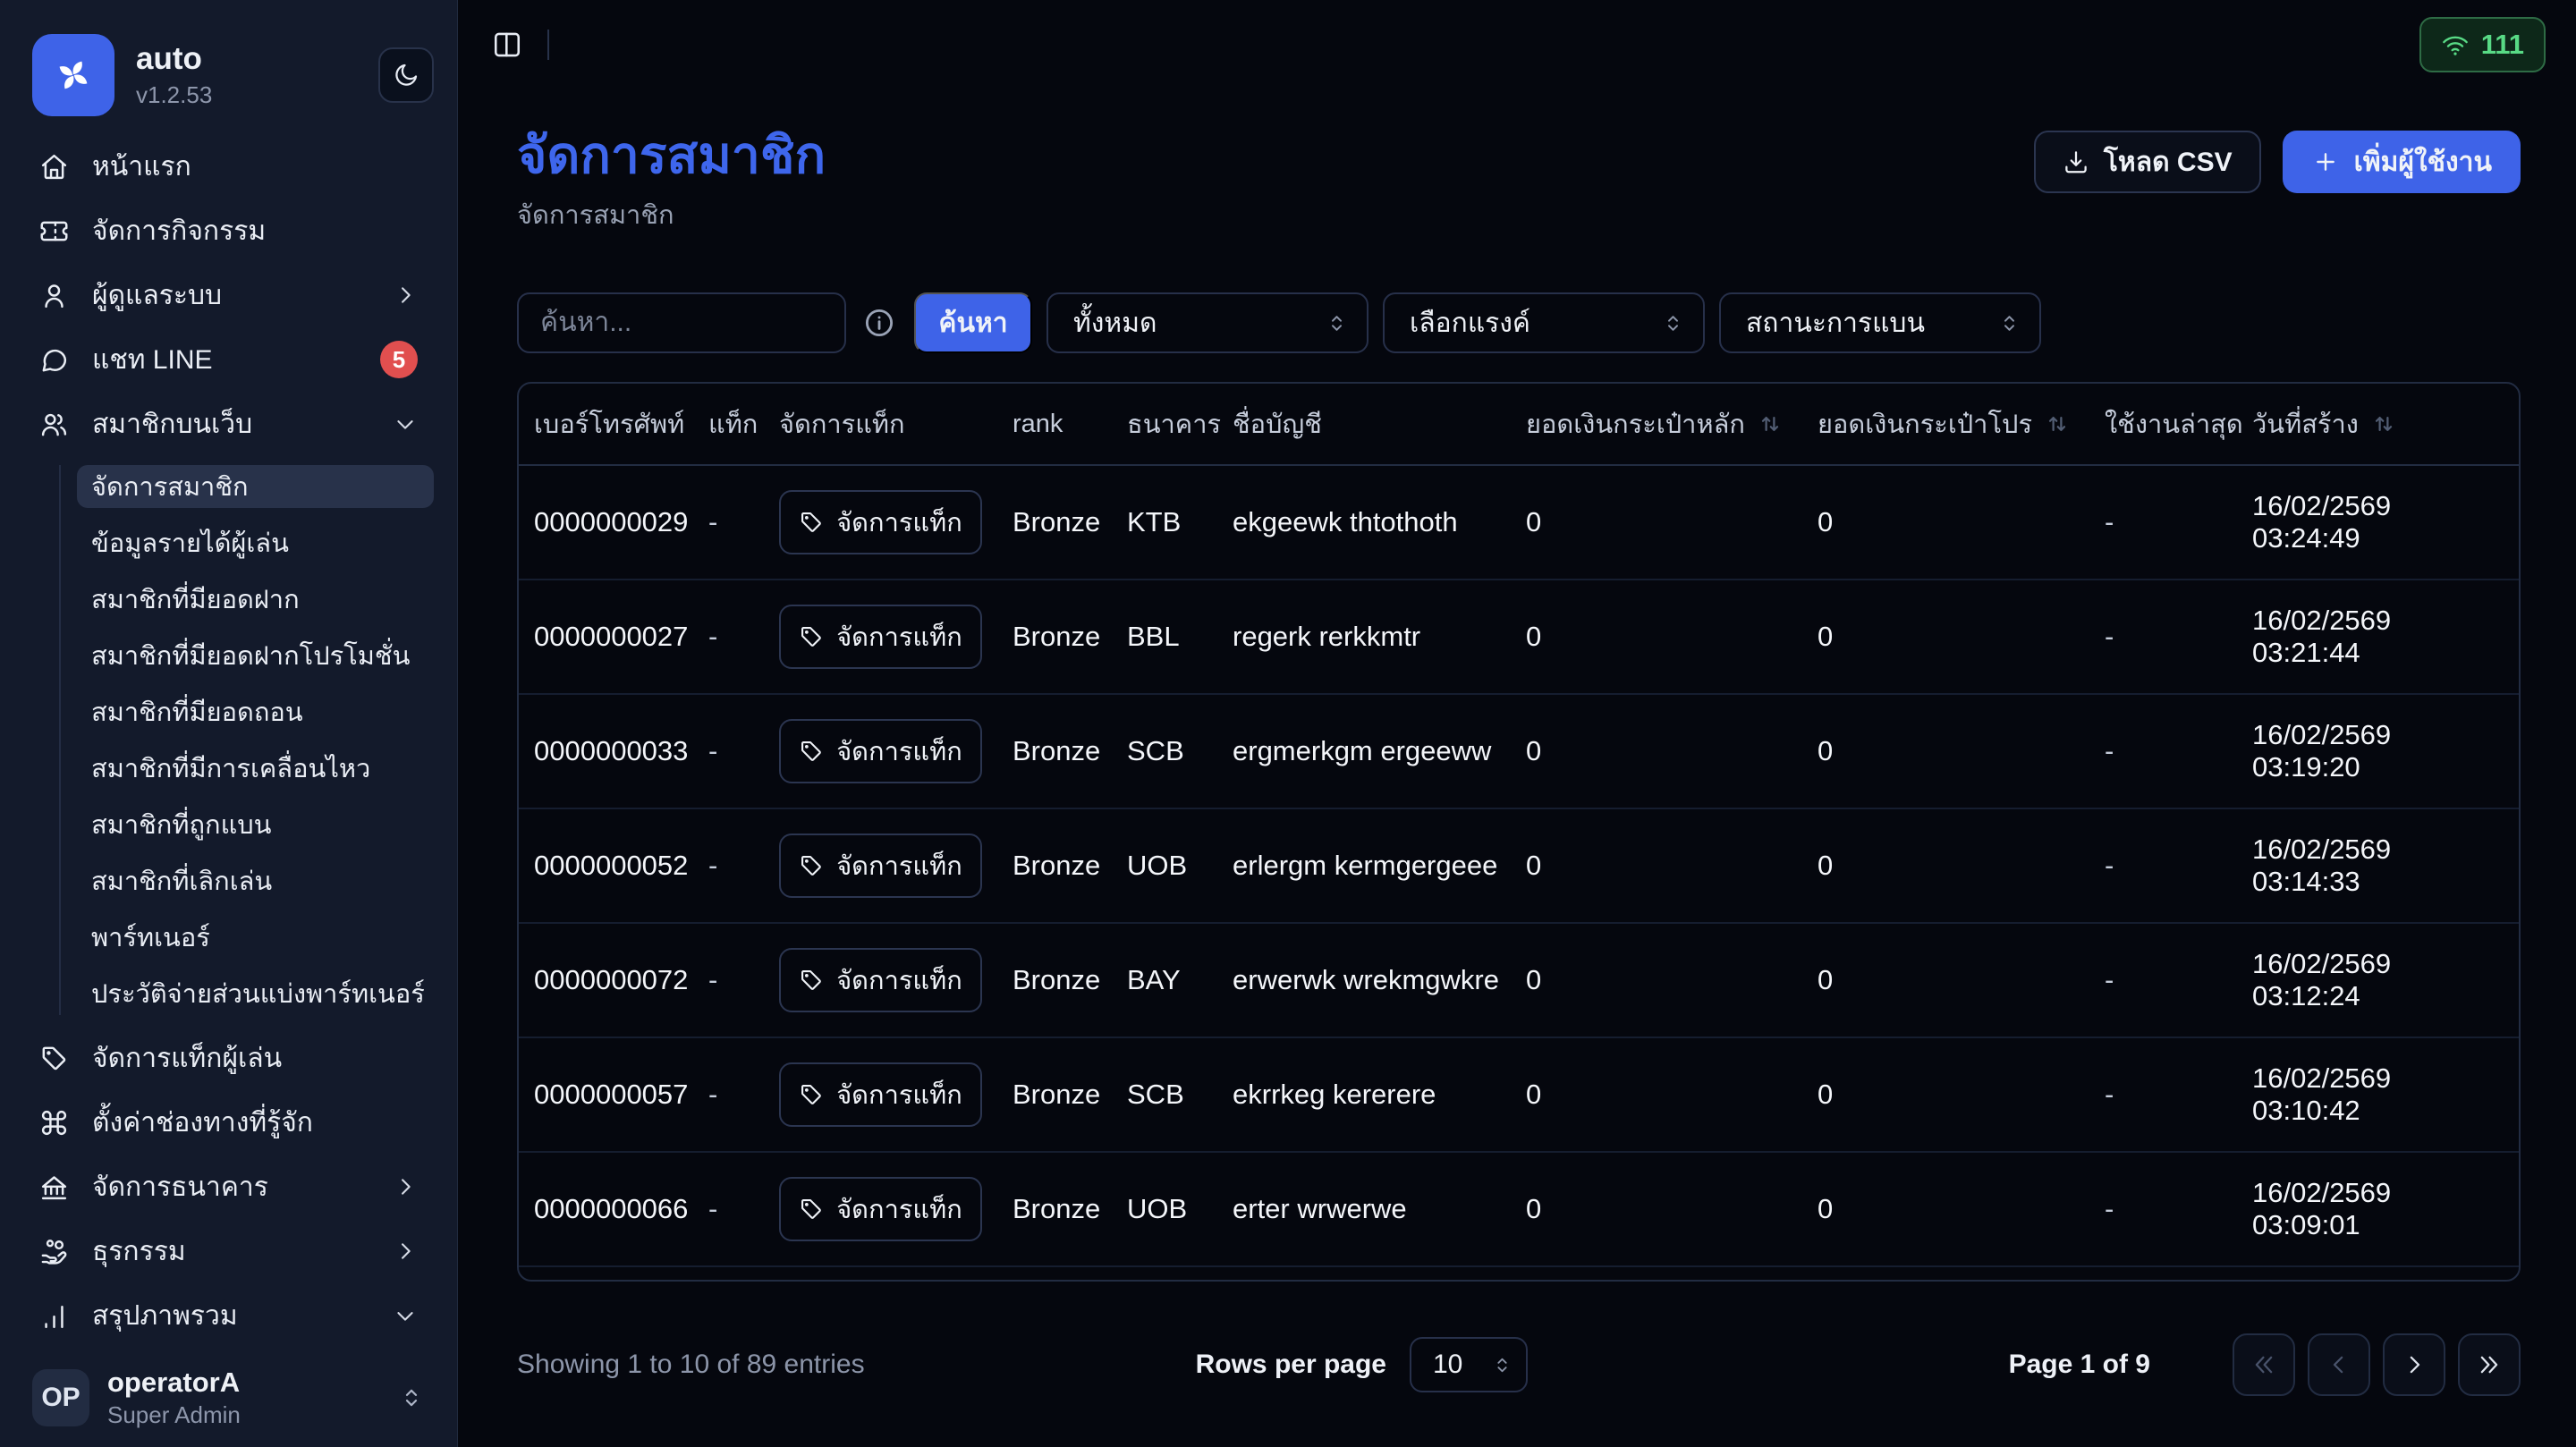 This screenshot has height=1447, width=2576. What do you see at coordinates (1277, 425) in the screenshot?
I see `col-account: ชื่อบัญชี` at bounding box center [1277, 425].